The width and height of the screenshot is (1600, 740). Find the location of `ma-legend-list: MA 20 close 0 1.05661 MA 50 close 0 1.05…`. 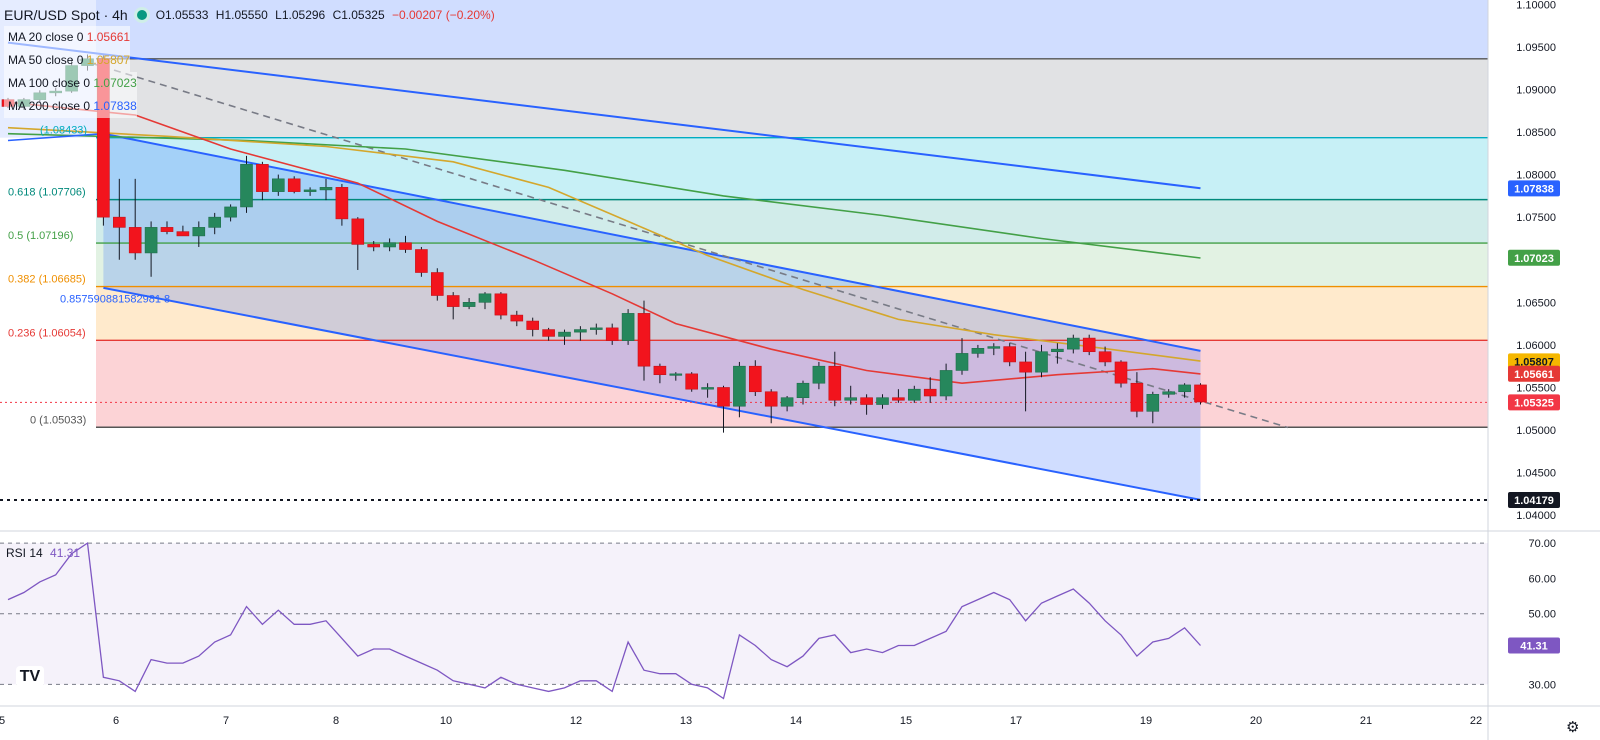

ma-legend-list: MA 20 close 0 1.05661 MA 50 close 0 1.05… is located at coordinates (251, 72).